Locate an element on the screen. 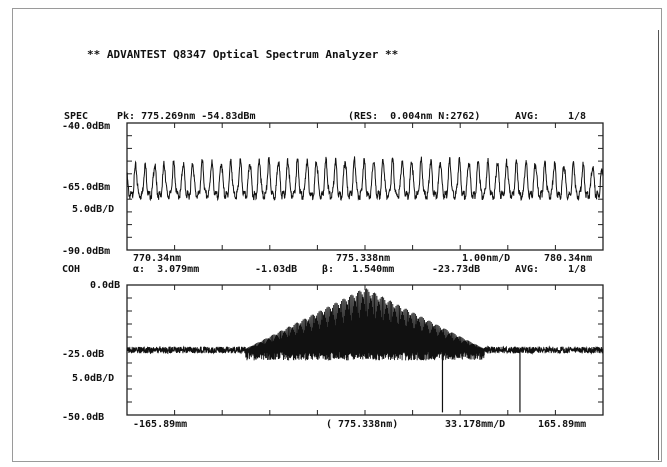 The height and width of the screenshot is (467, 667). coh-scale: 5.0dB/D is located at coordinates (93, 378).